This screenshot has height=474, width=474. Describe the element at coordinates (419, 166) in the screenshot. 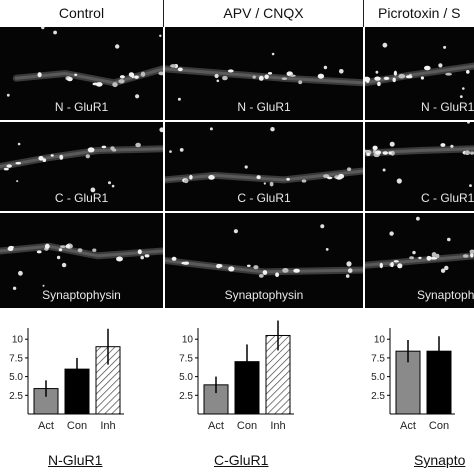

I see `micrograph-picro-c-glur1: C - GluR1` at that location.